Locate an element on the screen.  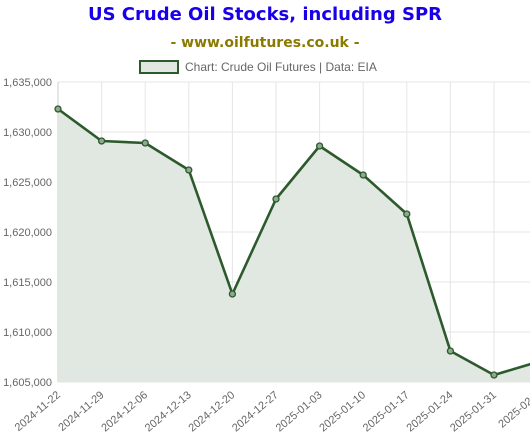
x-tick-label: 2024-12-13 is located at coordinates (168, 411).